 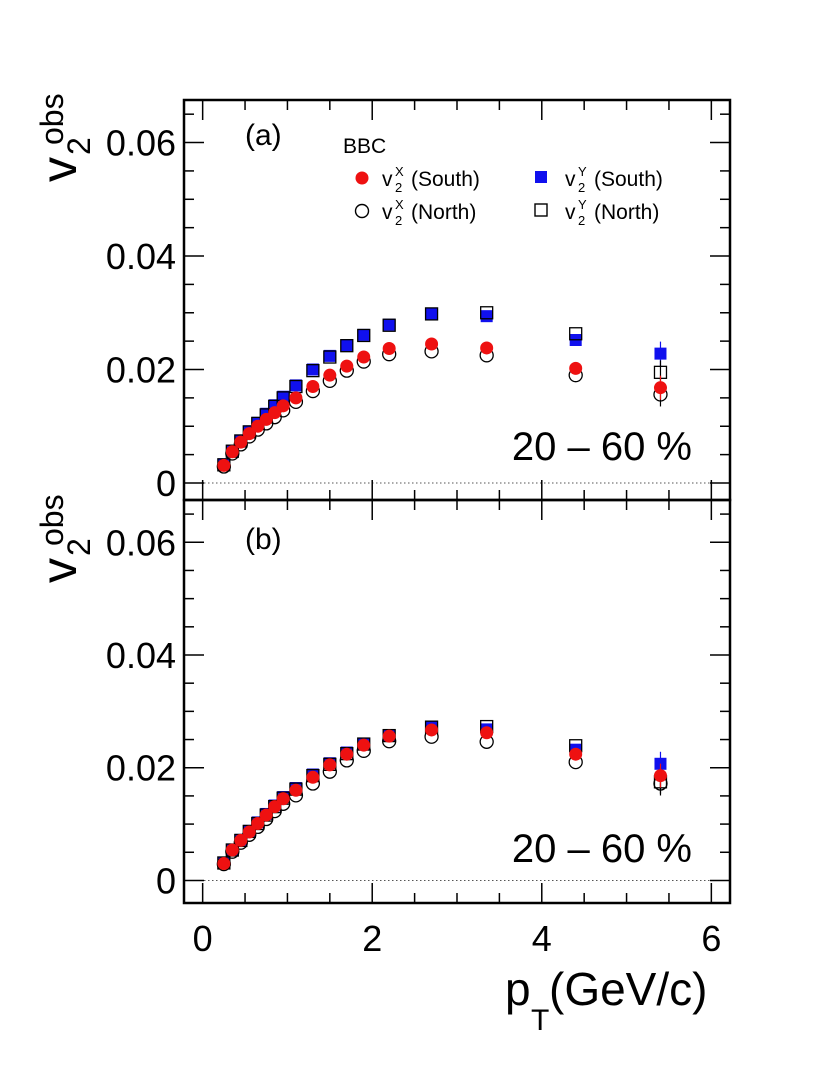 I want to click on legend-marker-filled-circle, so click(x=362, y=178).